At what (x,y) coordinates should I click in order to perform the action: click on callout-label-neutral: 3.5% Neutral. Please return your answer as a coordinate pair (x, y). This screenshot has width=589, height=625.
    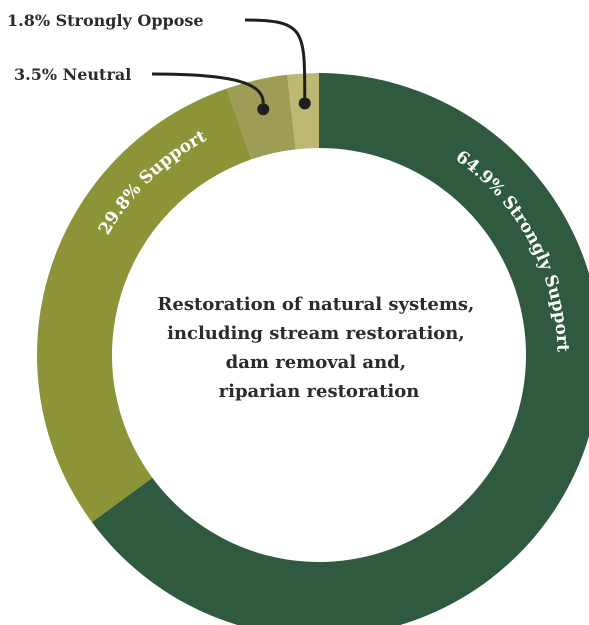
    Looking at the image, I should click on (72, 74).